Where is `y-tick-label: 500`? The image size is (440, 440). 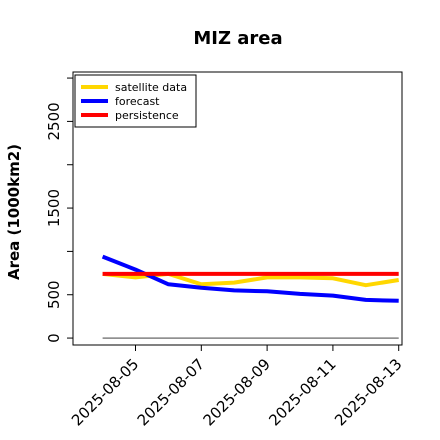
y-tick-label: 500 is located at coordinates (54, 294).